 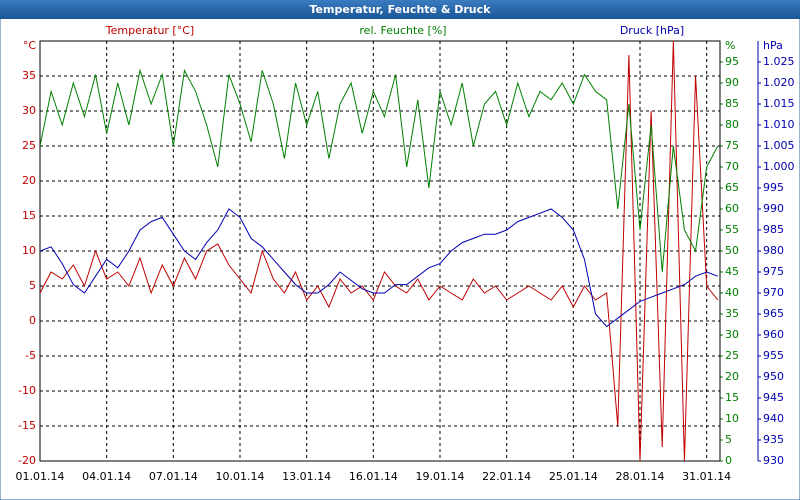 What do you see at coordinates (732, 187) in the screenshot?
I see `y2-tick-label: 65` at bounding box center [732, 187].